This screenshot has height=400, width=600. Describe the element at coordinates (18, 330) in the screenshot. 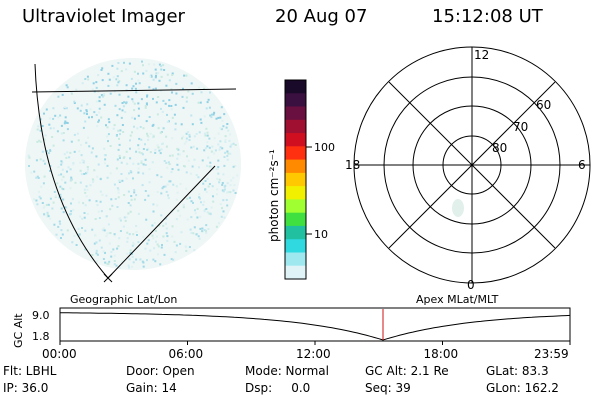

I see `timeline-ylabel: GC Alt` at that location.